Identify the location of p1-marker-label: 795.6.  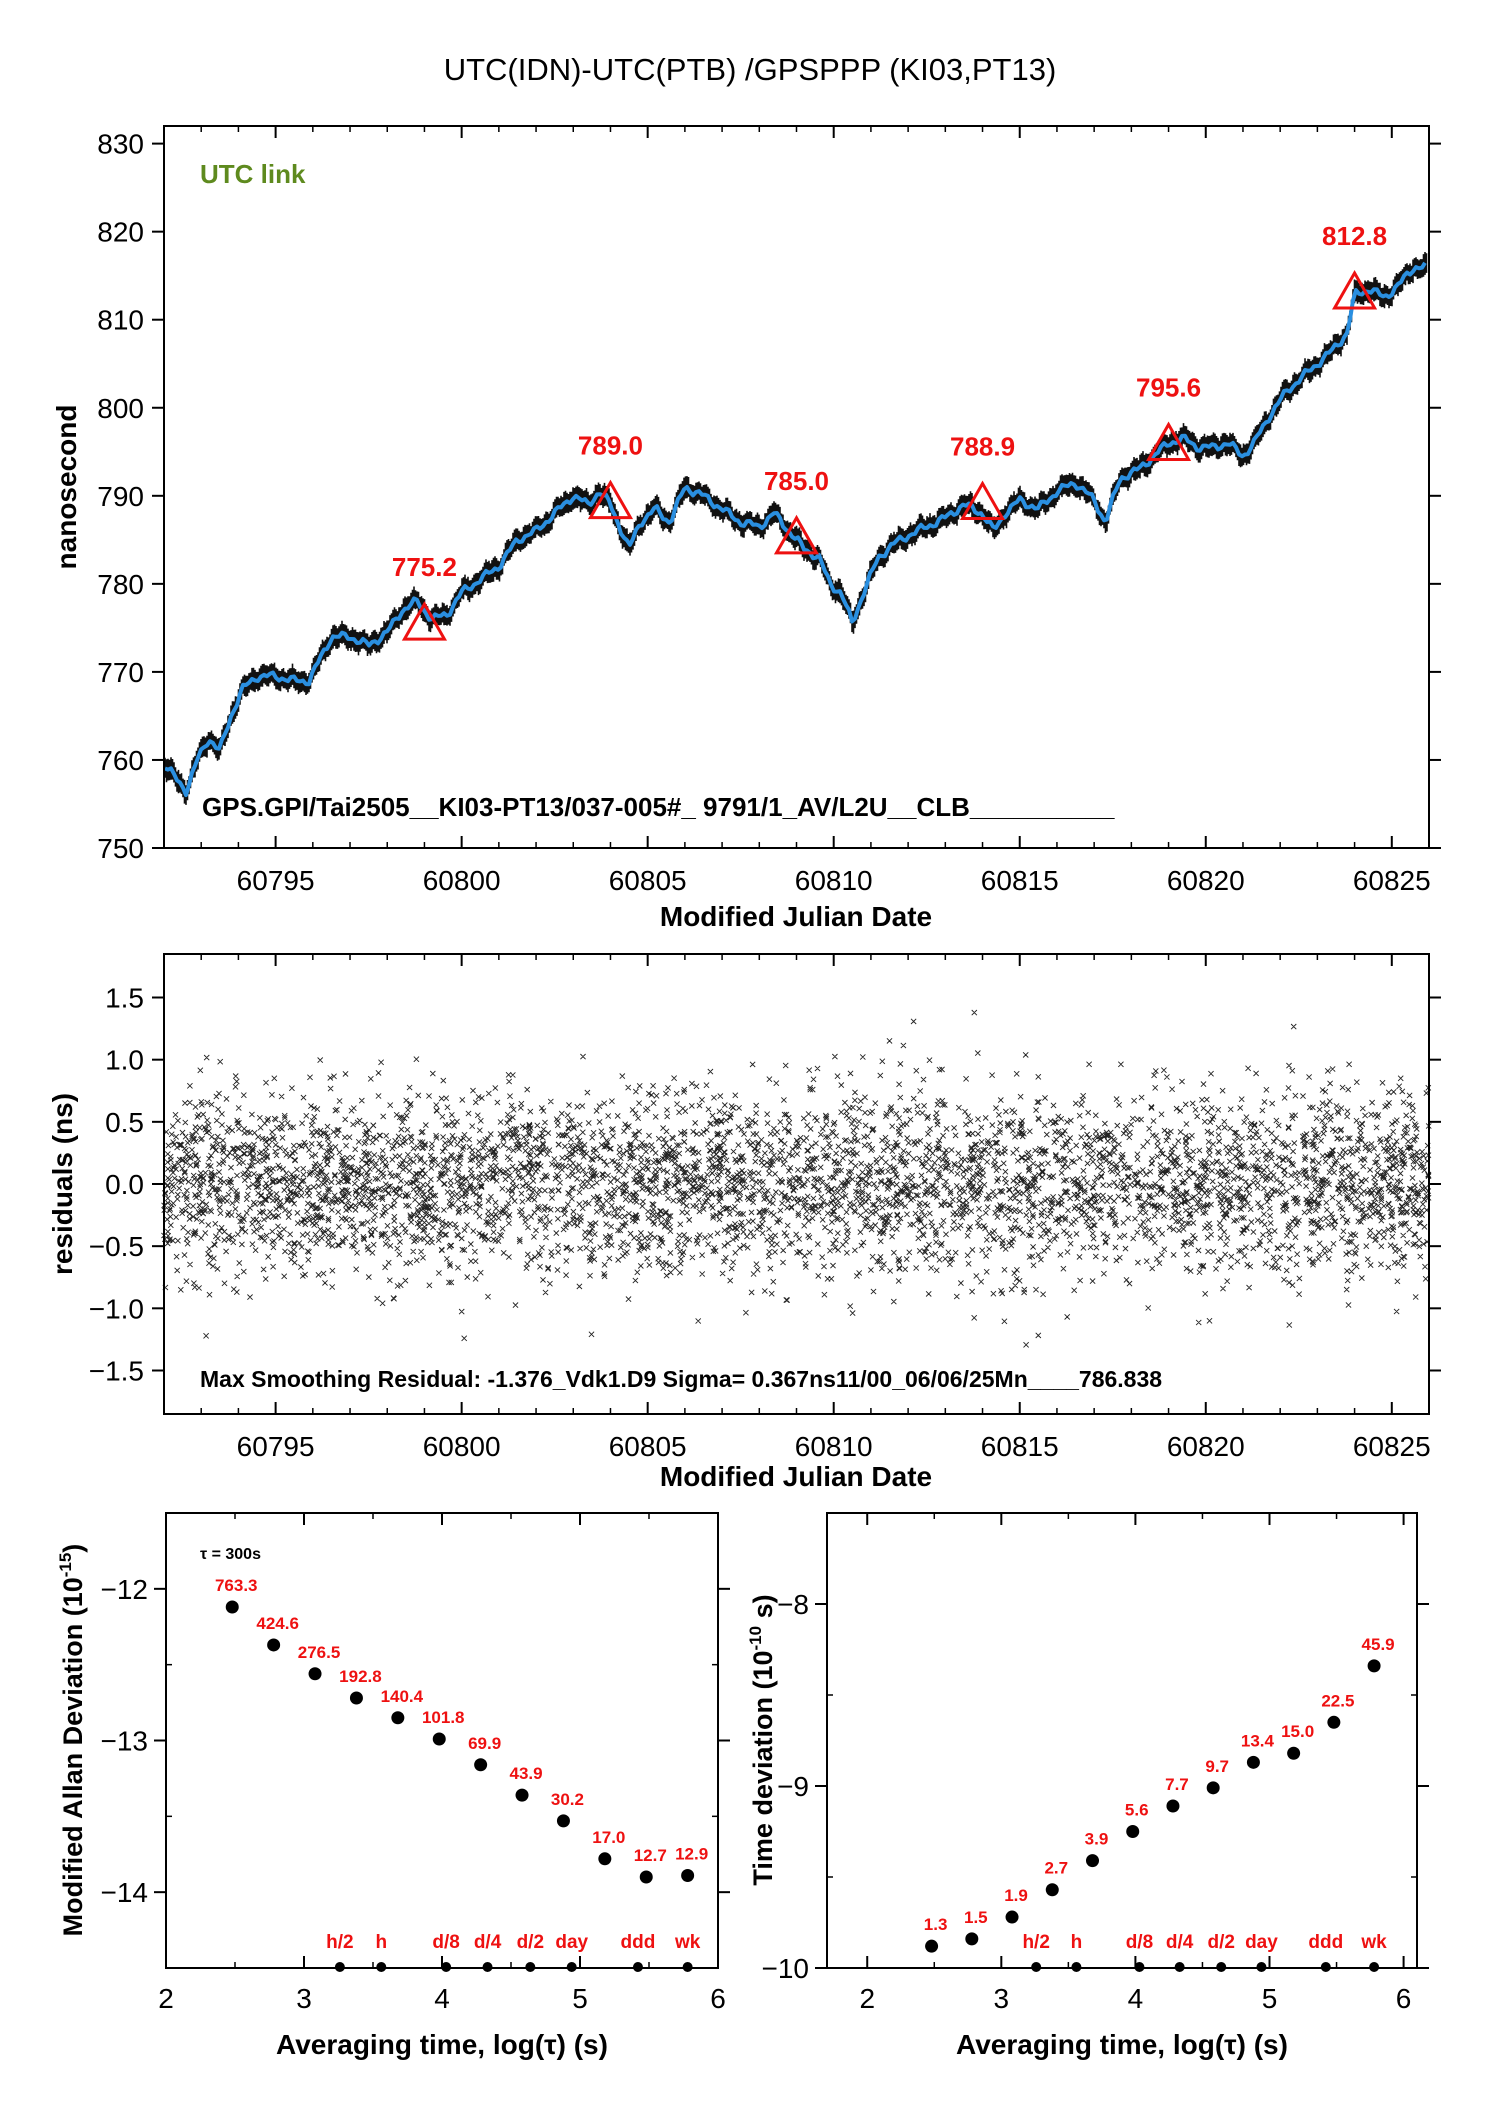
(1168, 387).